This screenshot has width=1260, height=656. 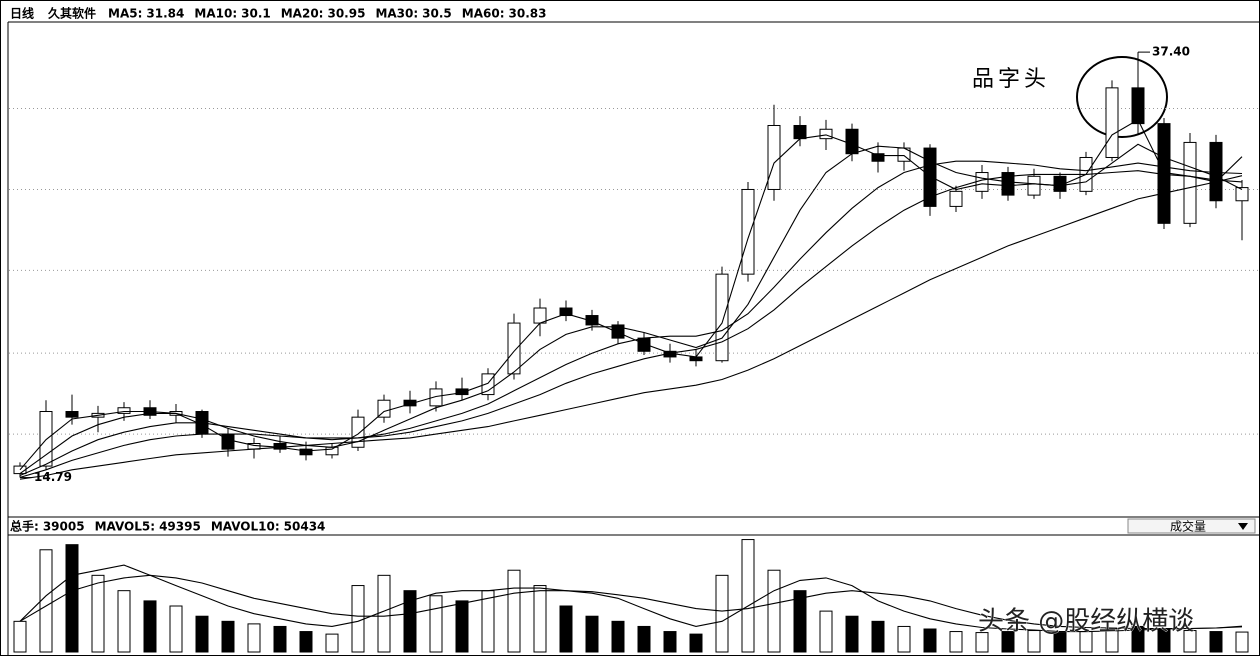 What do you see at coordinates (1171, 52) in the screenshot?
I see `max-label: 37.40` at bounding box center [1171, 52].